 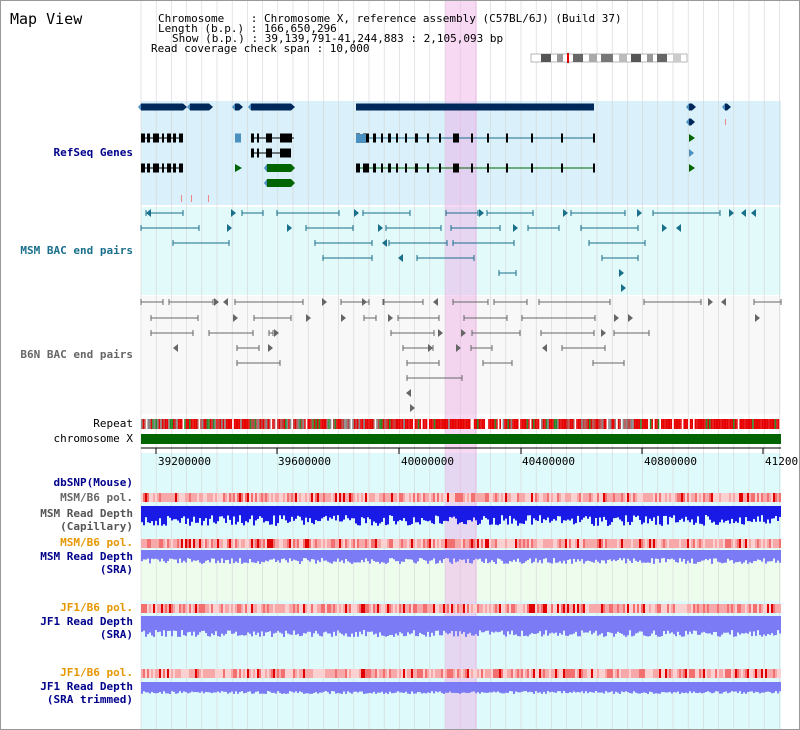 I want to click on bac-end-arrow, so click(x=216, y=302).